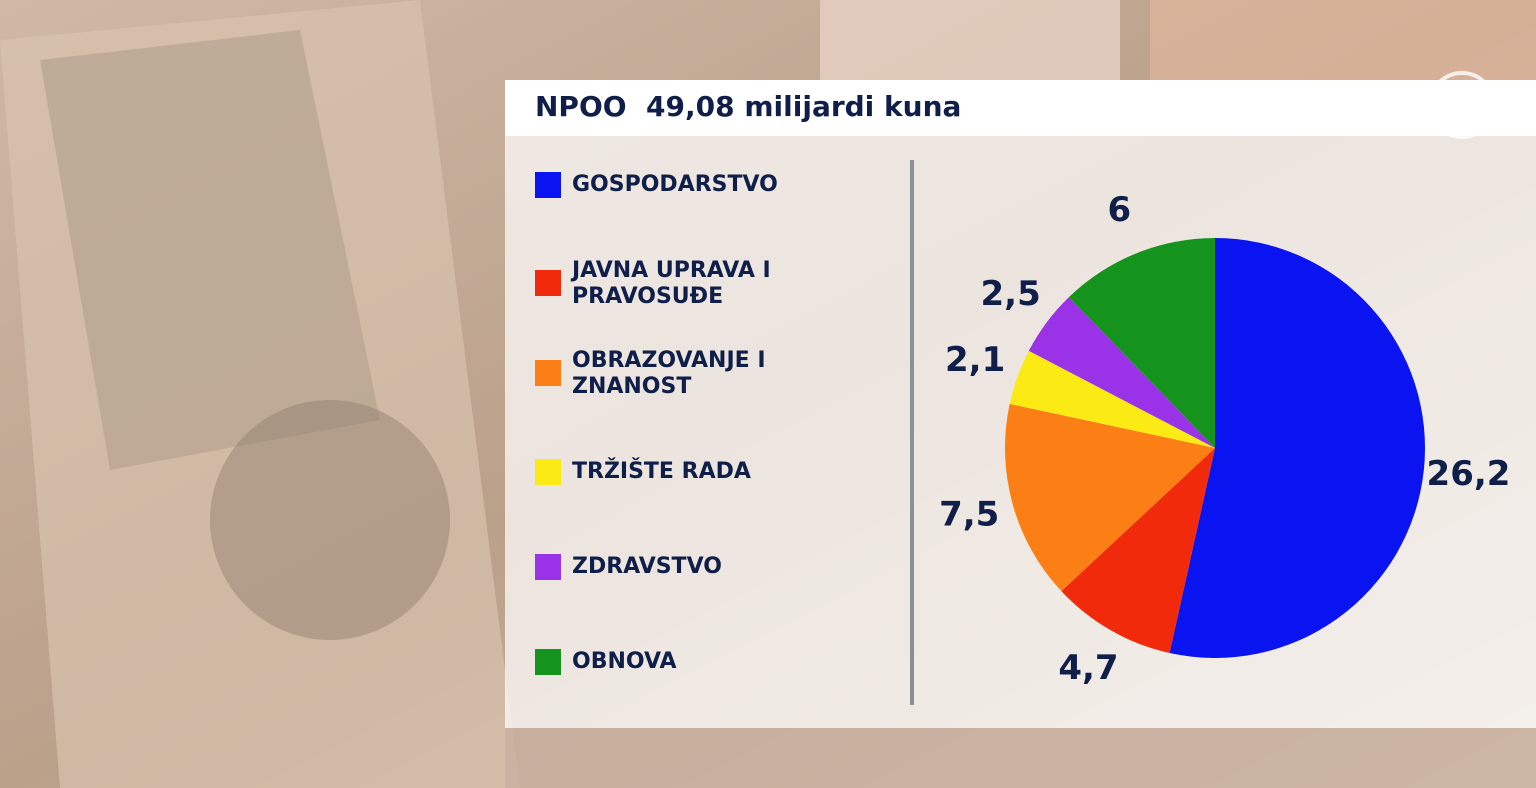 This screenshot has height=788, width=1536. Describe the element at coordinates (647, 566) in the screenshot. I see `legend-label: ZDRAVSTVO` at that location.